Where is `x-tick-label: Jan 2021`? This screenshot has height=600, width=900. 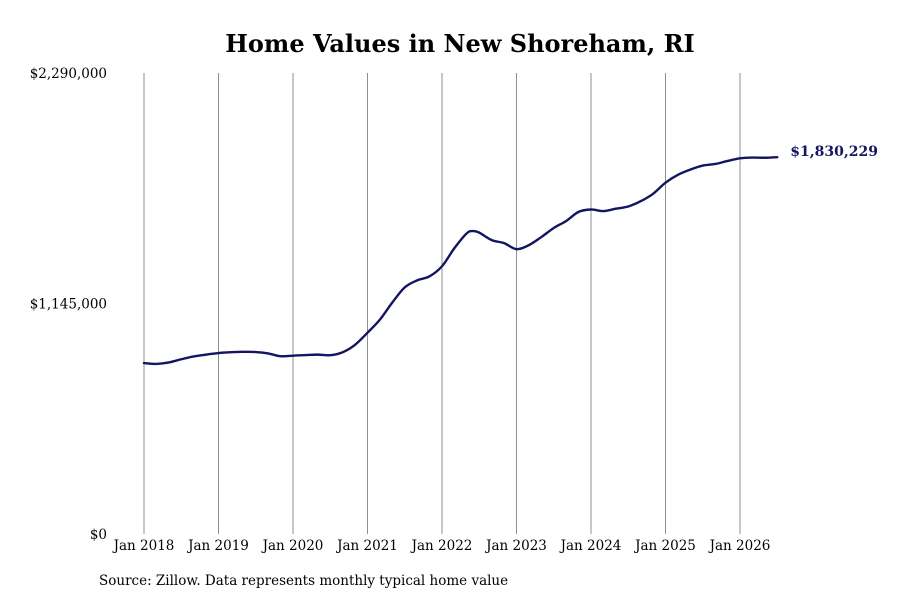 x-tick-label: Jan 2021 is located at coordinates (366, 546).